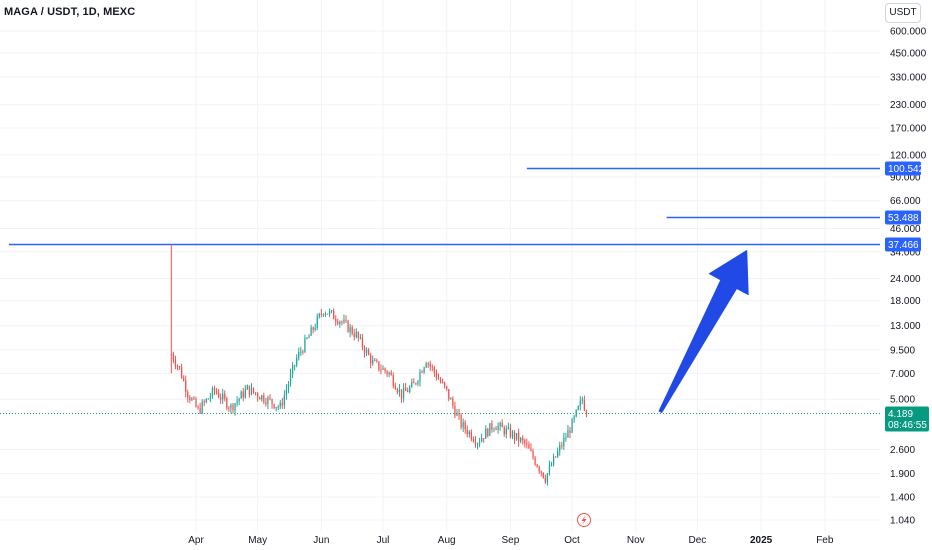  I want to click on horizontal-levels, so click(444, 206).